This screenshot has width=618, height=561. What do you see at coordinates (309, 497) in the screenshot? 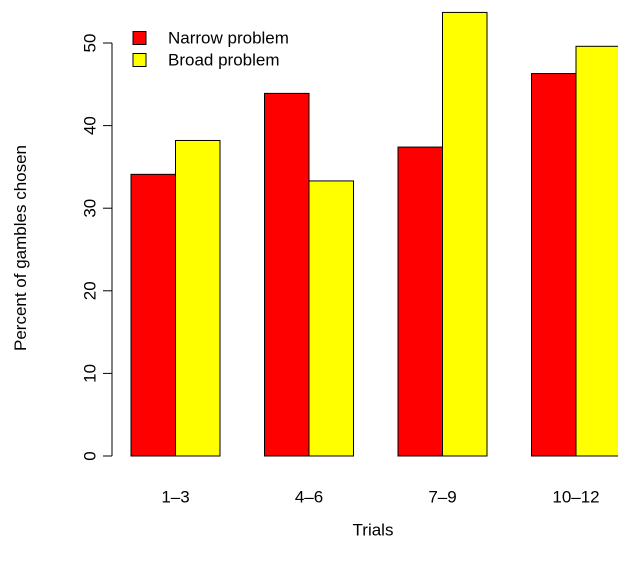
I see `x-tick-label: 4–6` at bounding box center [309, 497].